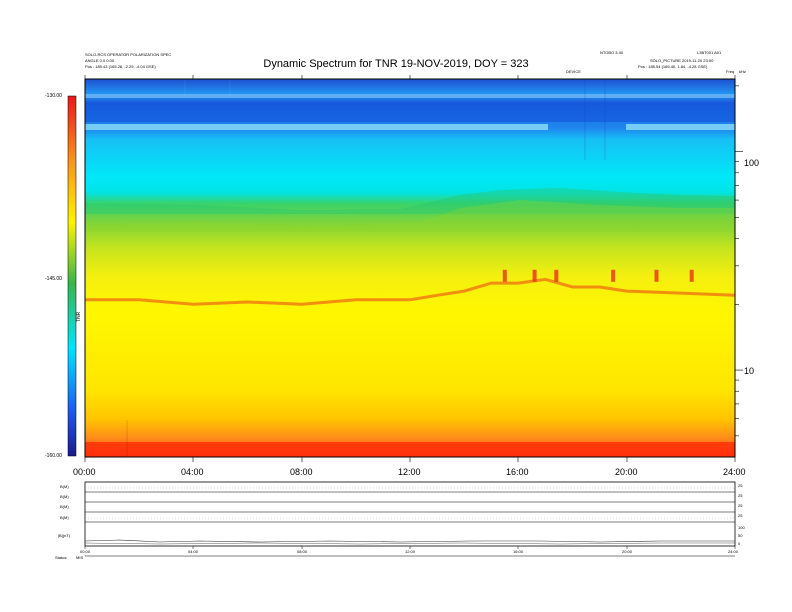  What do you see at coordinates (517, 472) in the screenshot?
I see `x-tick-4: 16:00` at bounding box center [517, 472].